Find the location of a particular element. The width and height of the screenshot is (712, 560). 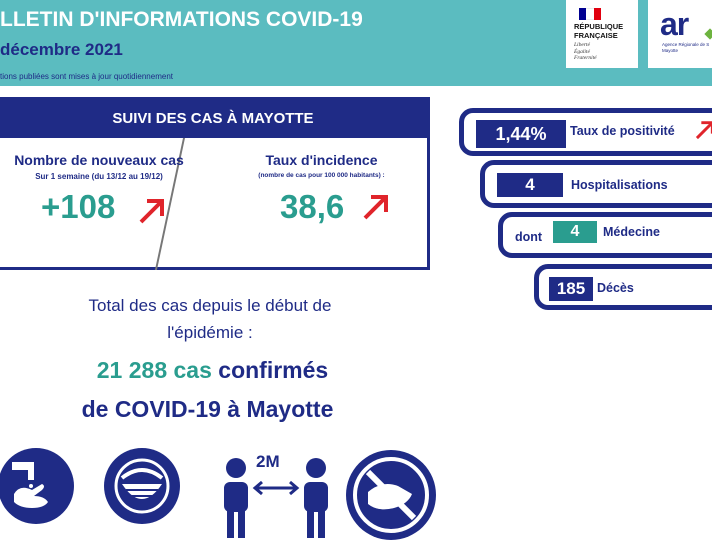

medecine-value: 4 is located at coordinates (575, 232).